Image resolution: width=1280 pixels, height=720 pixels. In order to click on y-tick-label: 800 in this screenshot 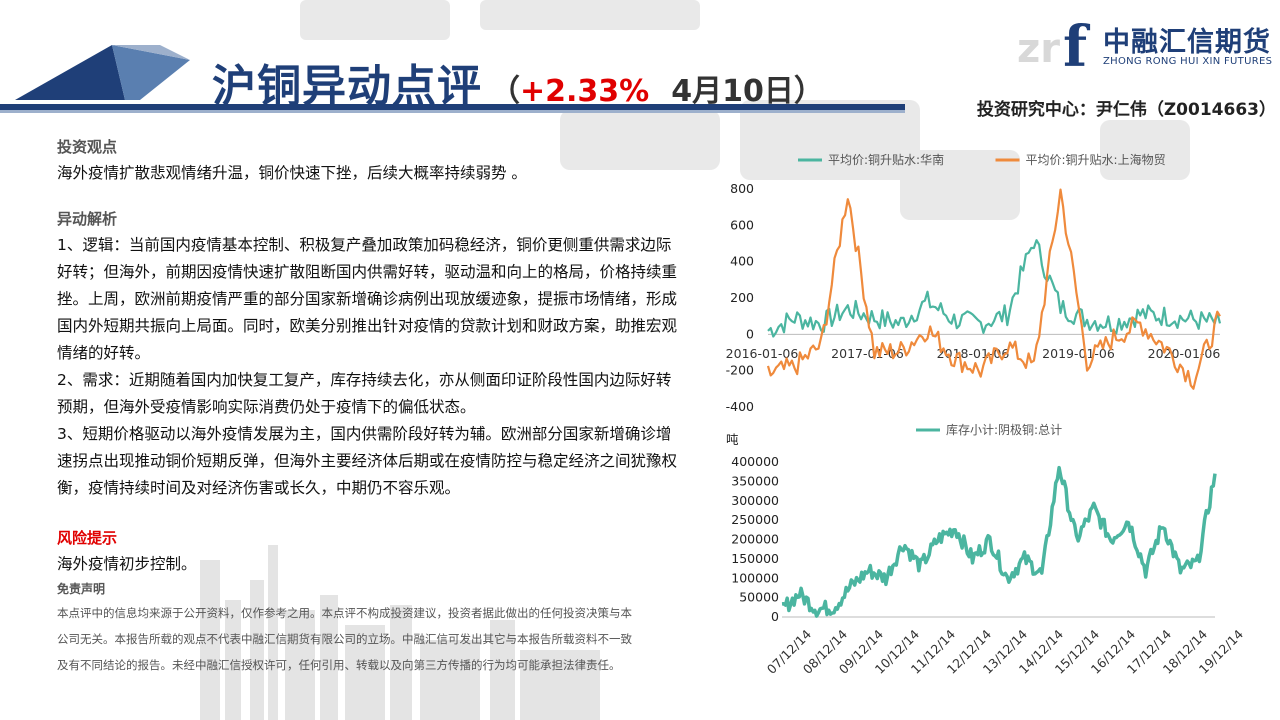, I will do `click(742, 188)`.